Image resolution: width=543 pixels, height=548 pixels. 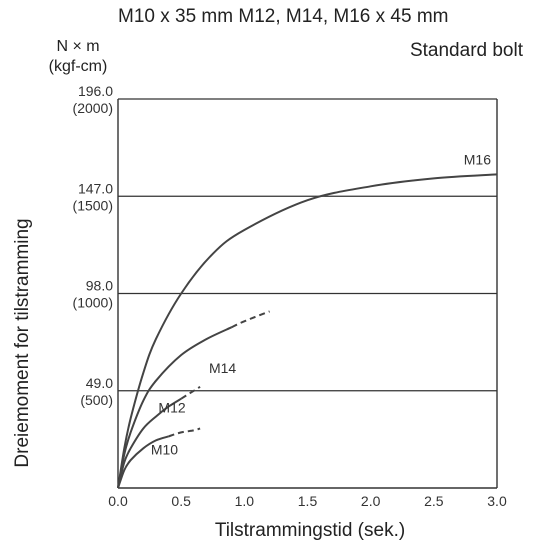 What do you see at coordinates (78, 66) in the screenshot?
I see `y-unit-sublabel: (kgf-cm)` at bounding box center [78, 66].